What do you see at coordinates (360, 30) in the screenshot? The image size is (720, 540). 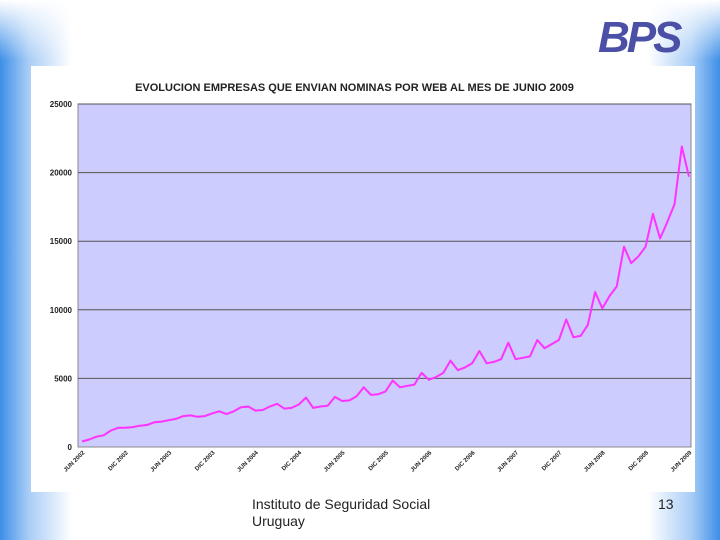 I see `top-fade` at bounding box center [360, 30].